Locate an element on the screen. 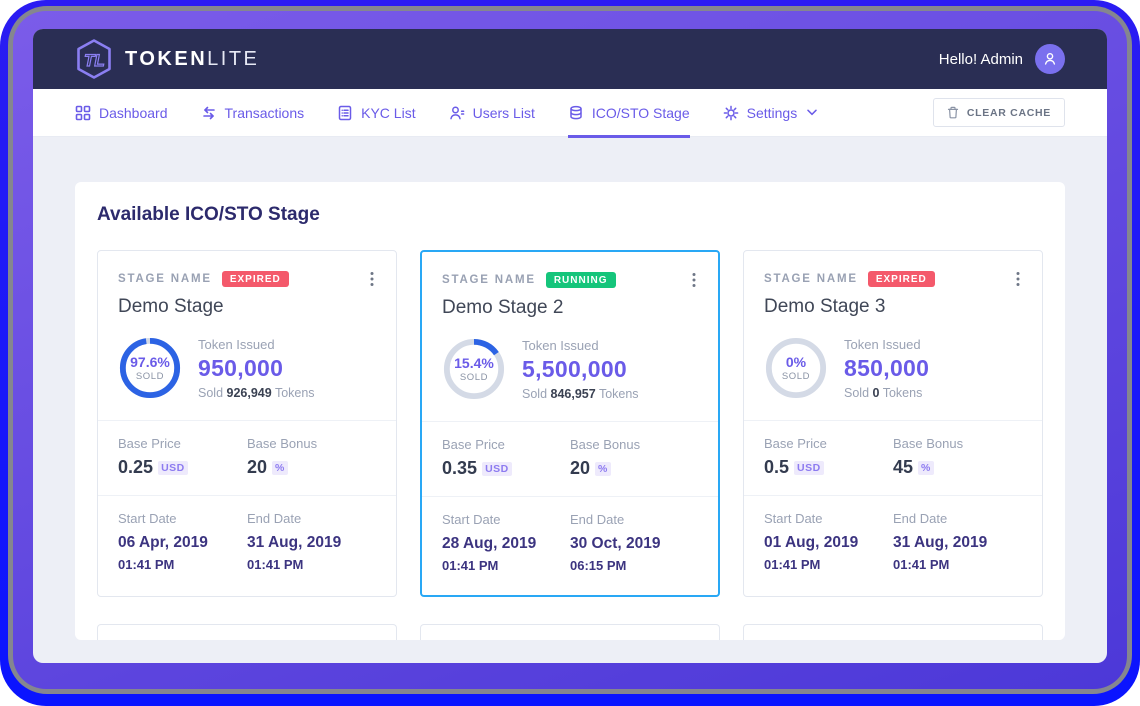 This screenshot has height=706, width=1140. user-avatar is located at coordinates (1050, 59).